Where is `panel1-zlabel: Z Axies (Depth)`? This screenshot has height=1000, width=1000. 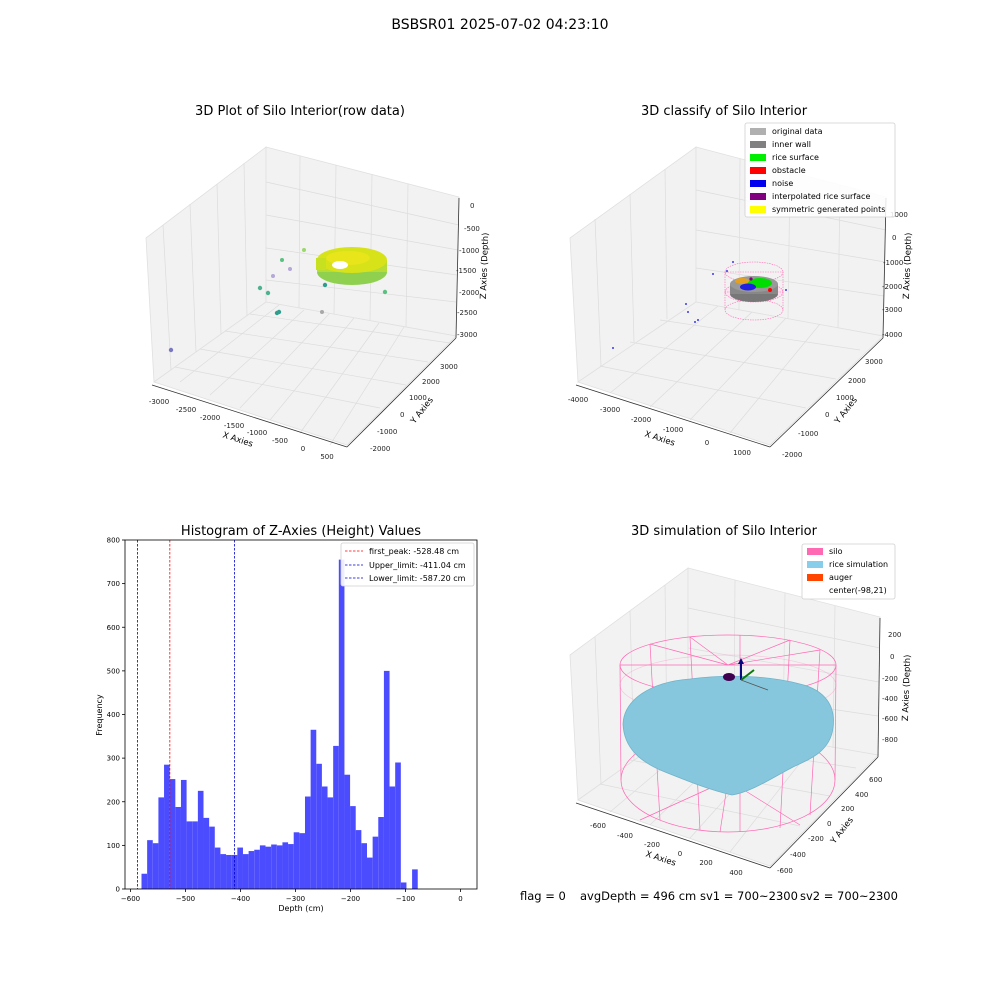
panel1-zlabel: Z Axies (Depth) is located at coordinates (485, 265).